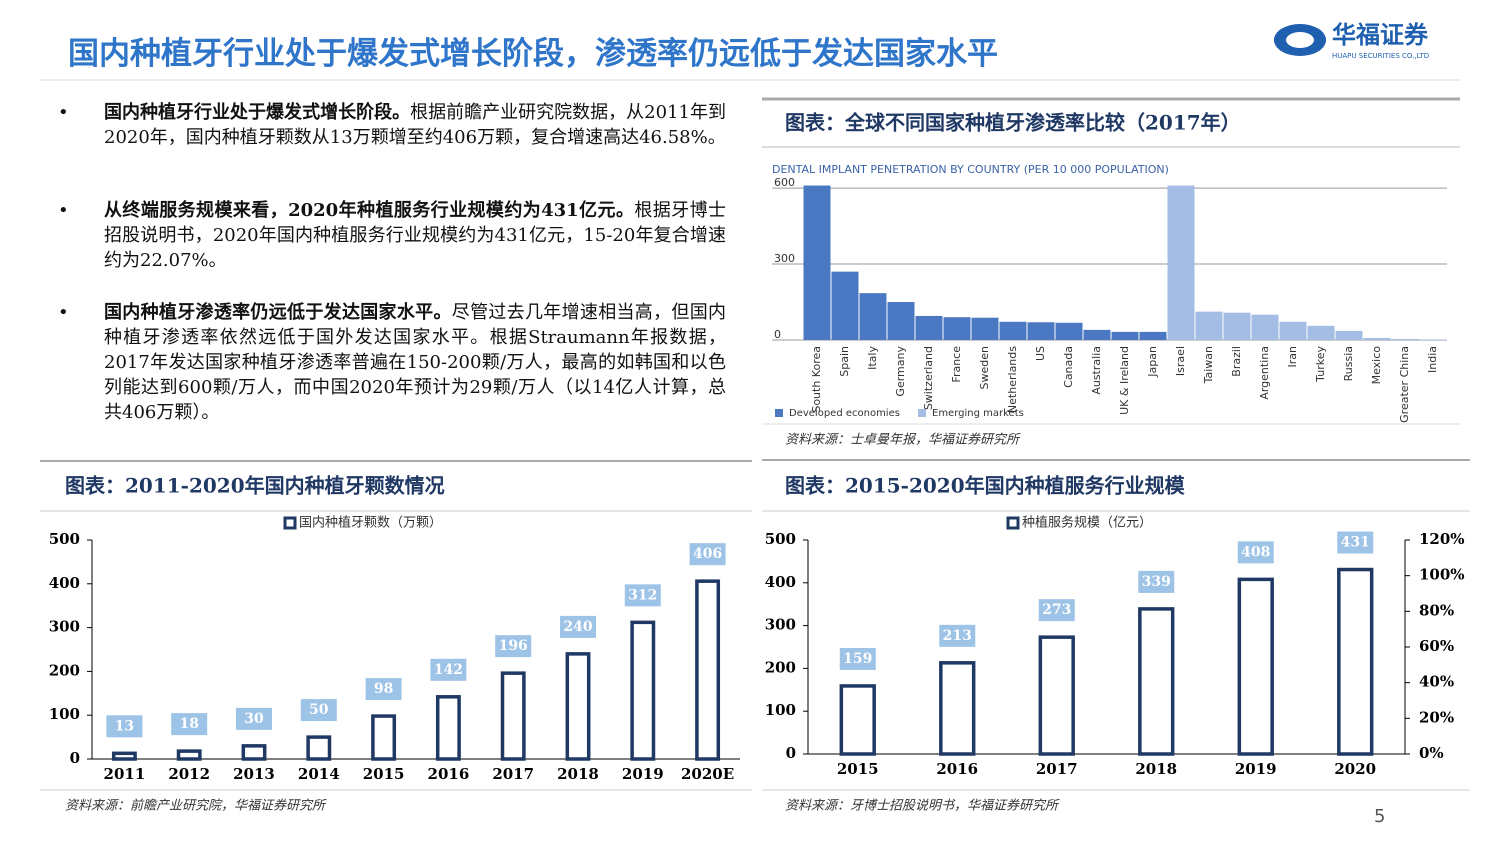 This screenshot has width=1500, height=844. What do you see at coordinates (1096, 370) in the screenshot?
I see `x-tick-label: Australia` at bounding box center [1096, 370].